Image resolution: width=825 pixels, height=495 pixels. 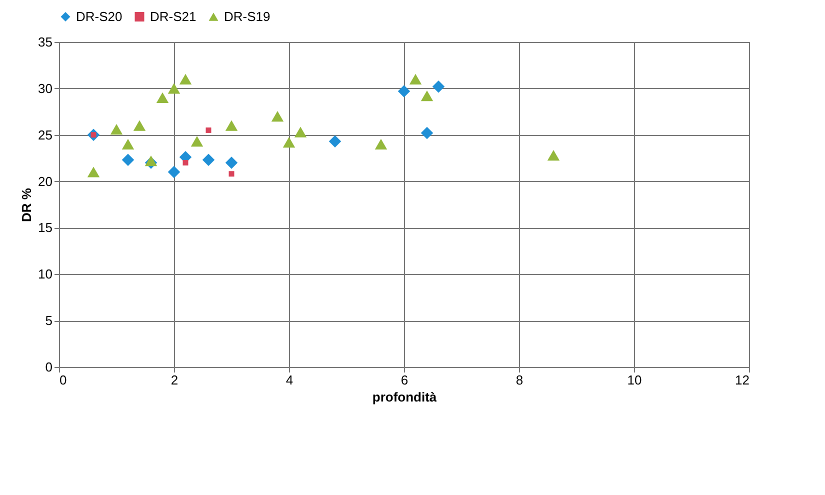 What do you see at coordinates (45, 228) in the screenshot?
I see `y-tick-label: 15` at bounding box center [45, 228].